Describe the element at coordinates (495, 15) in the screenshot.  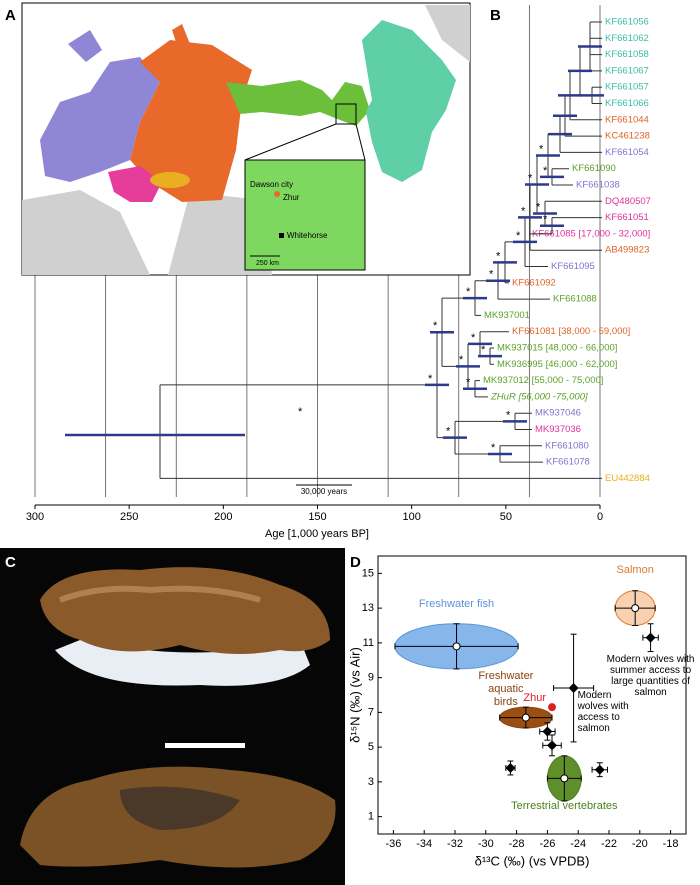
I see `panel-label: B` at that location.